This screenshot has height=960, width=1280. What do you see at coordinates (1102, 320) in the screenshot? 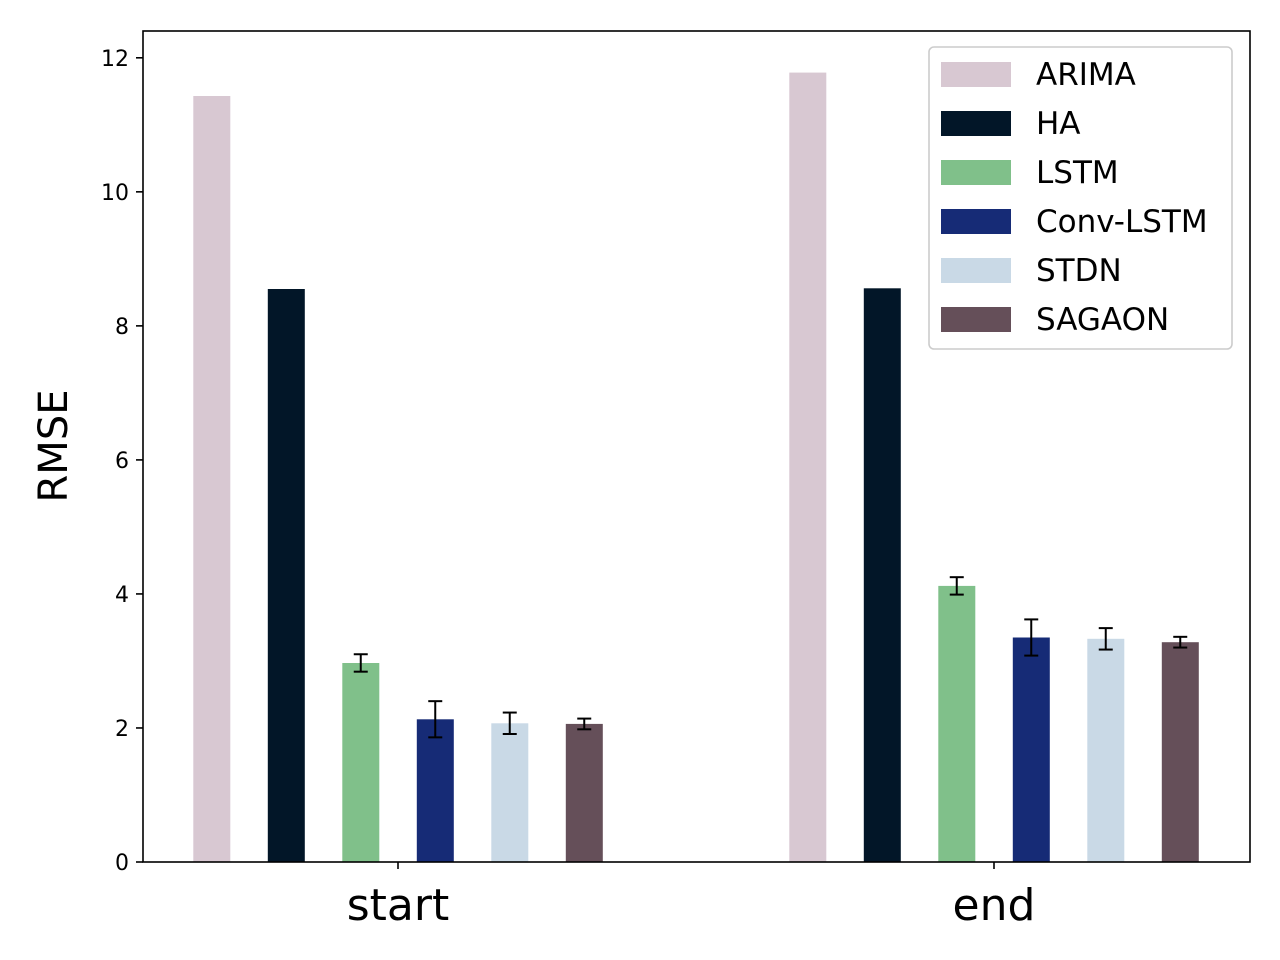
I see `legend-label-sagaon: SAGAON` at bounding box center [1102, 320].